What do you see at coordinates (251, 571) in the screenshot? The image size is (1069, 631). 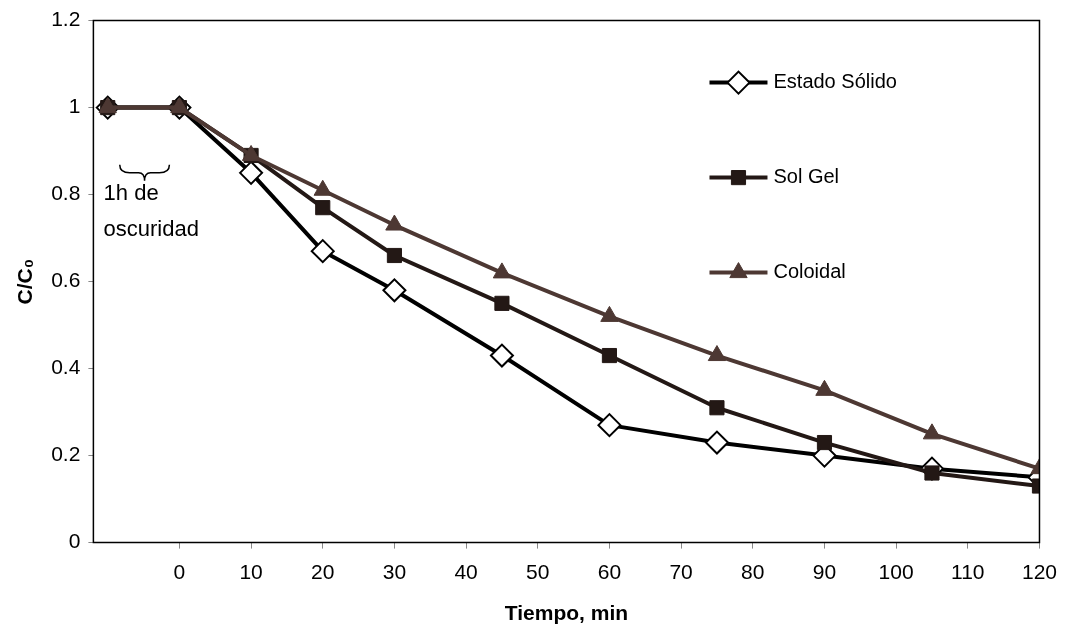 I see `x-tick-label: 10` at bounding box center [251, 571].